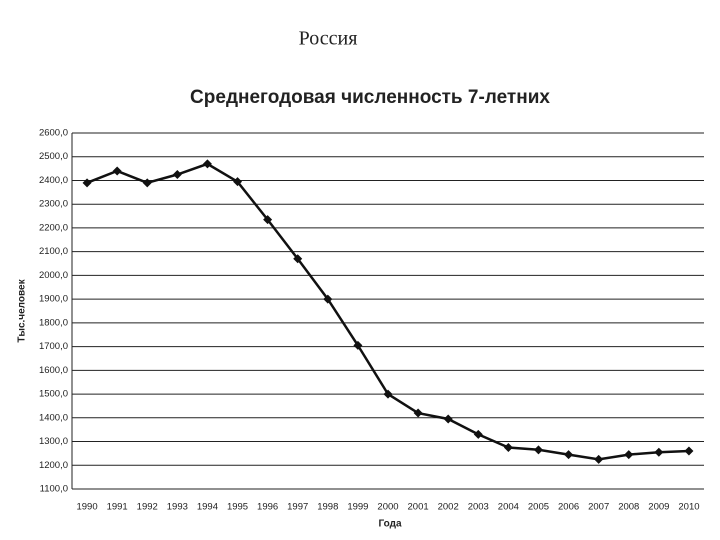 Image resolution: width=720 pixels, height=540 pixels. What do you see at coordinates (53, 394) in the screenshot?
I see `y-tick-label: 1500,0` at bounding box center [53, 394].